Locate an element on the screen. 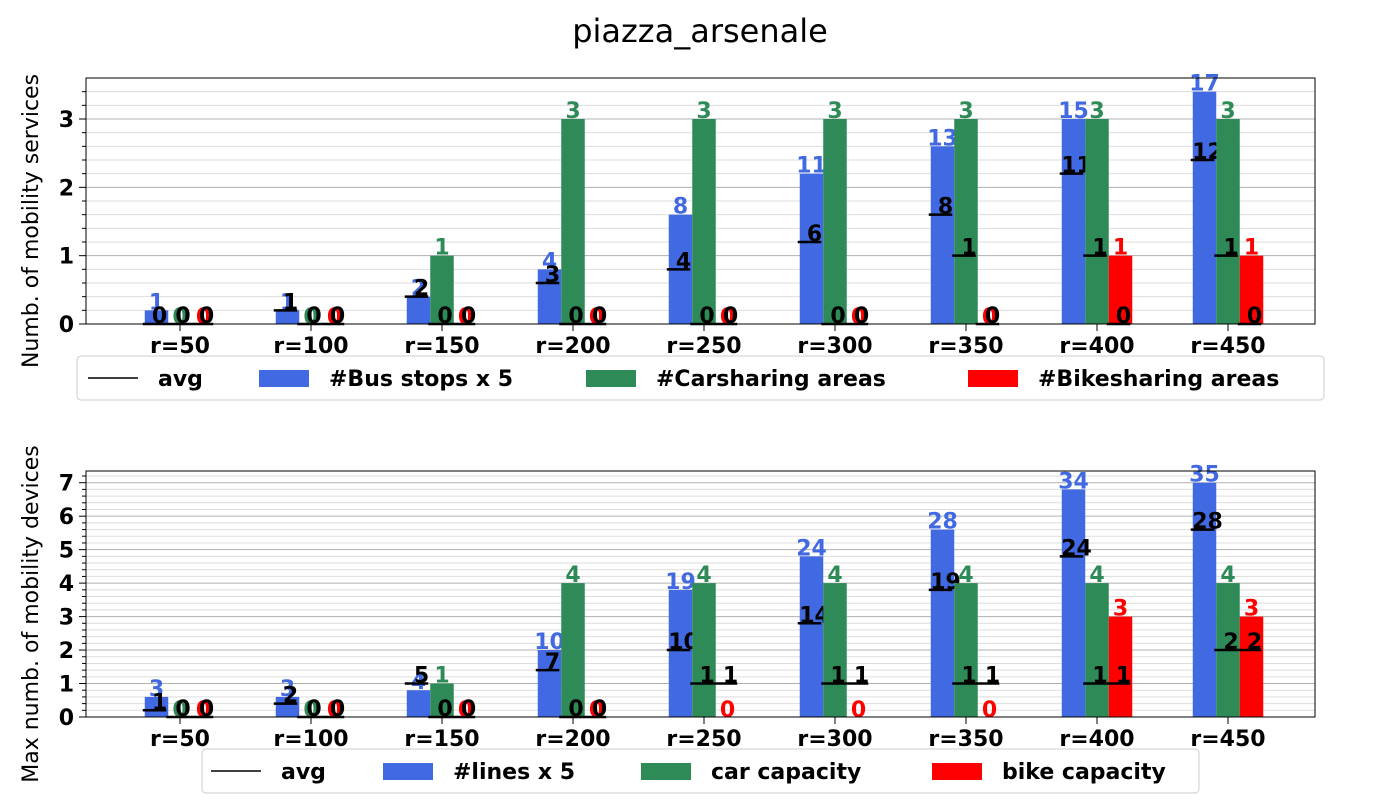  legend-label: avg is located at coordinates (180, 379).